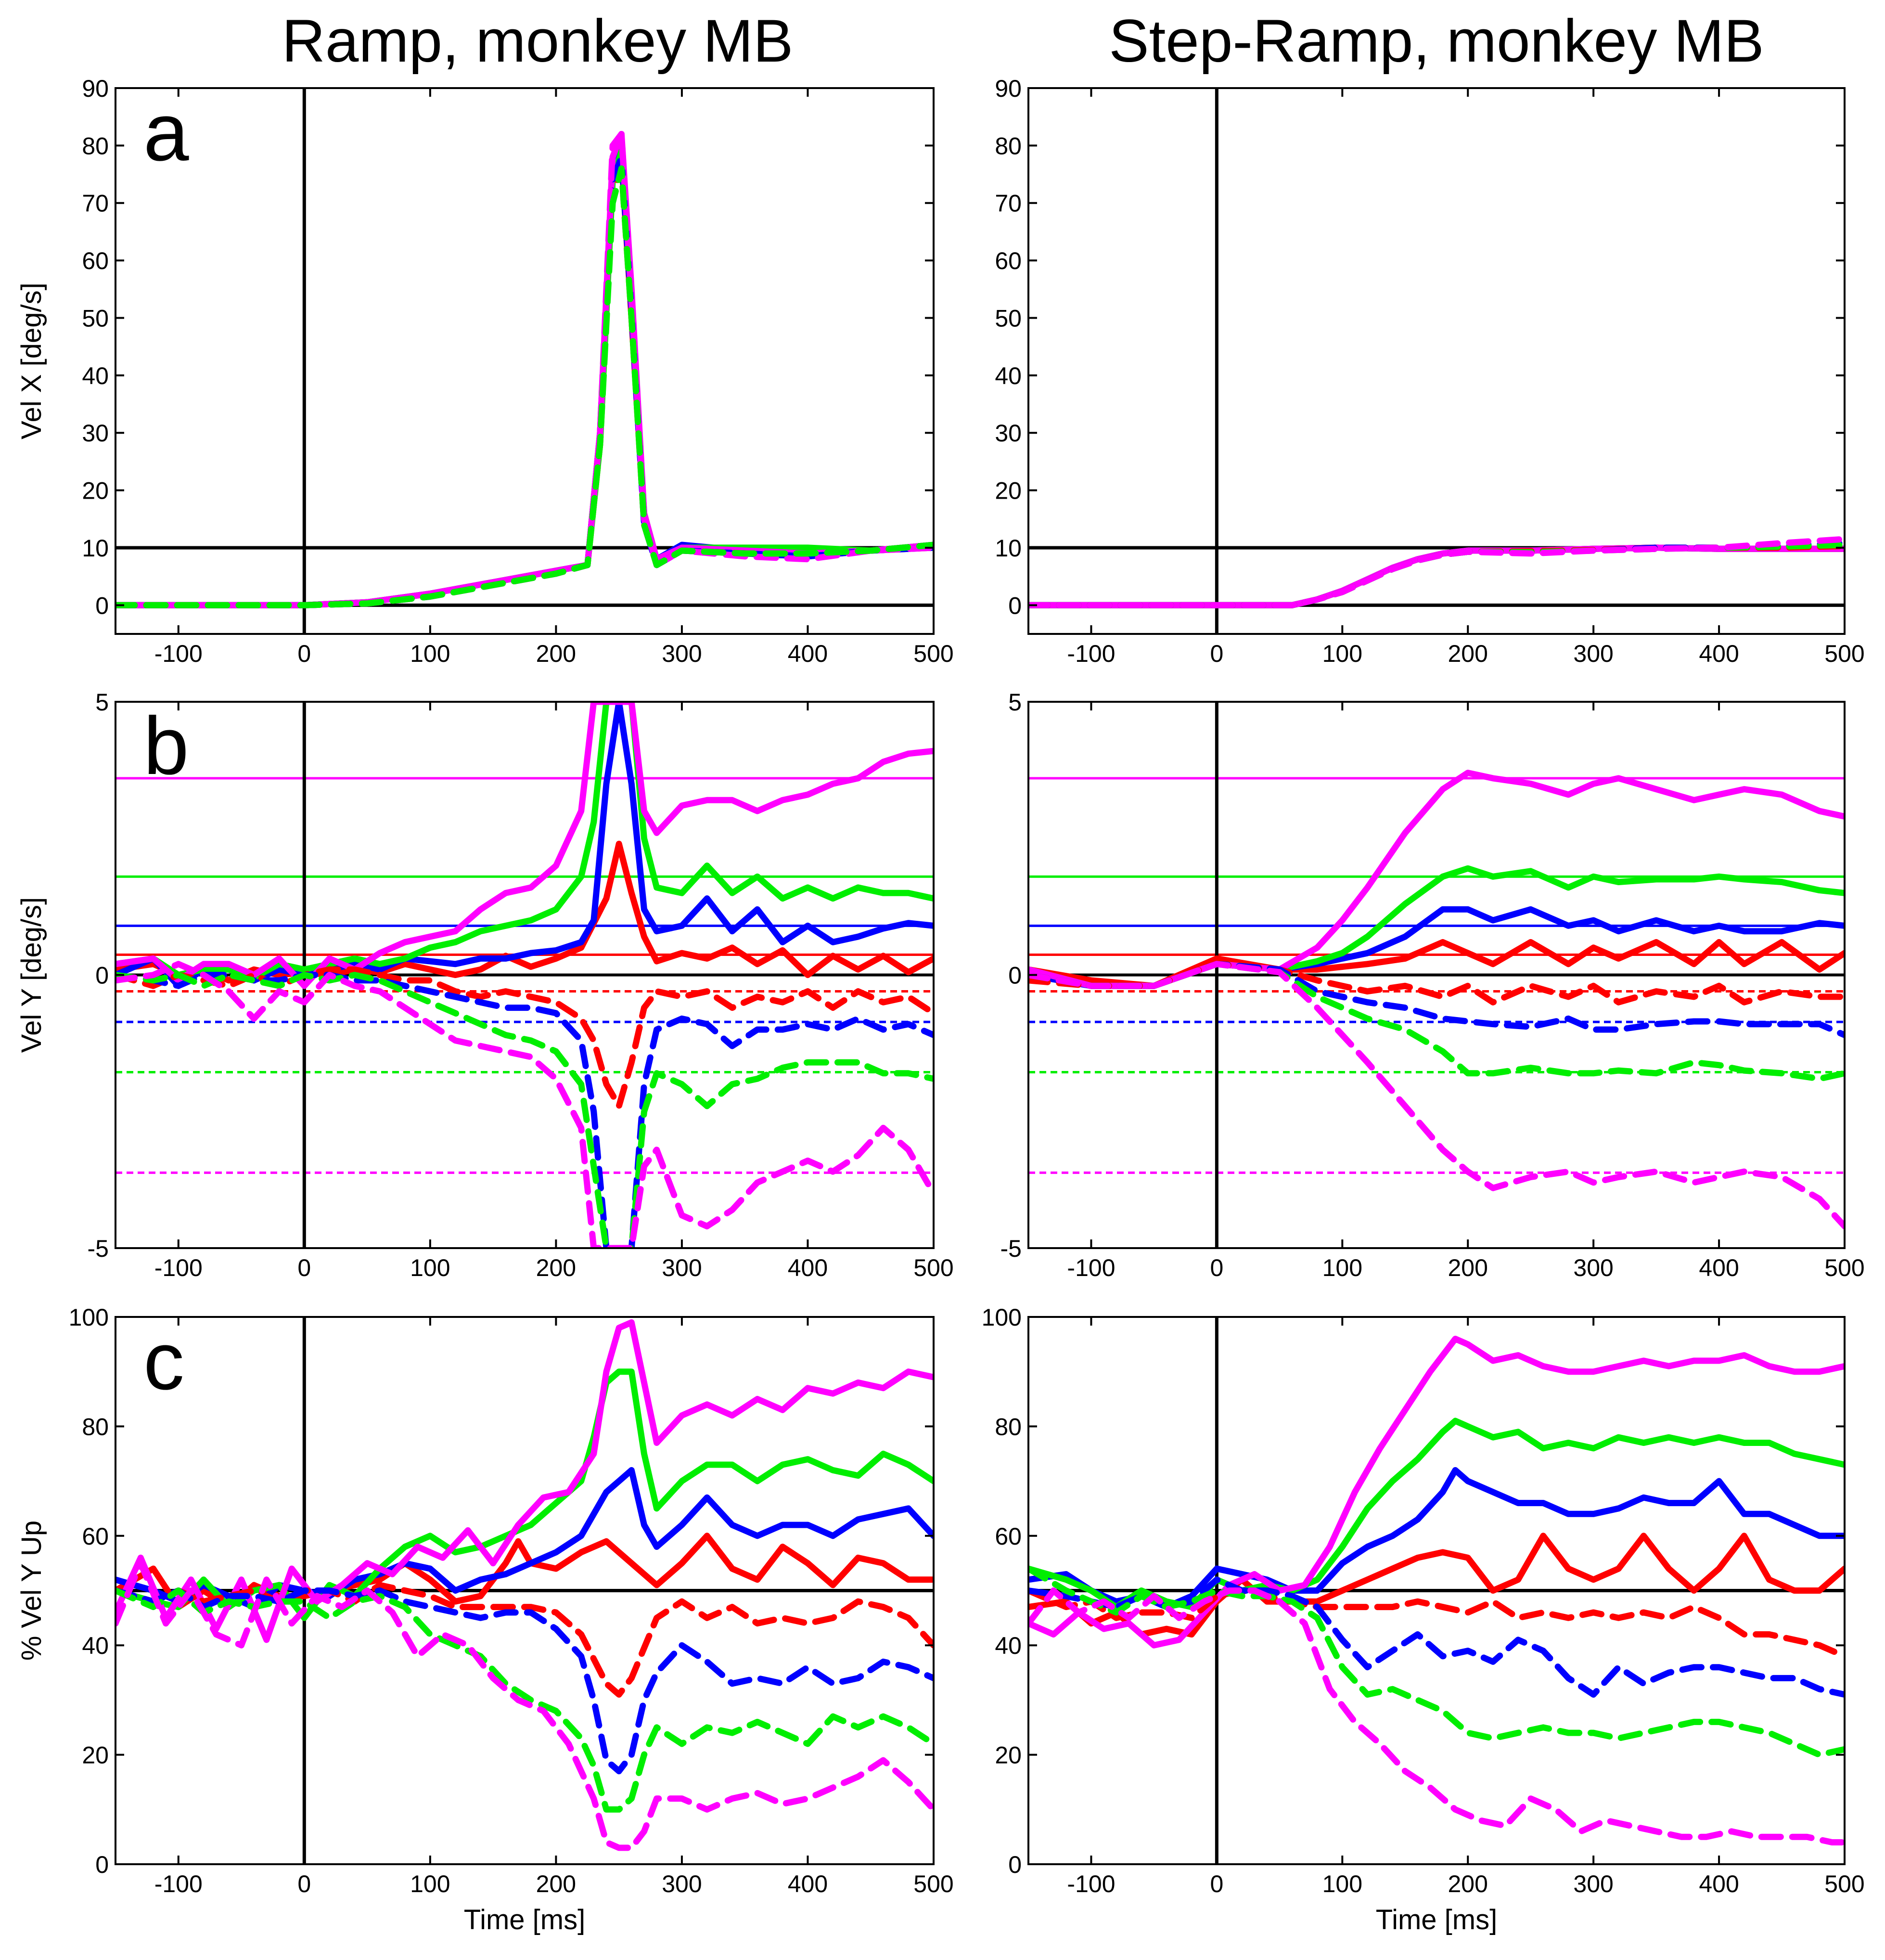 The width and height of the screenshot is (1885, 1960). I want to click on a-stepramp-xtick-label: -100, so click(1091, 653).